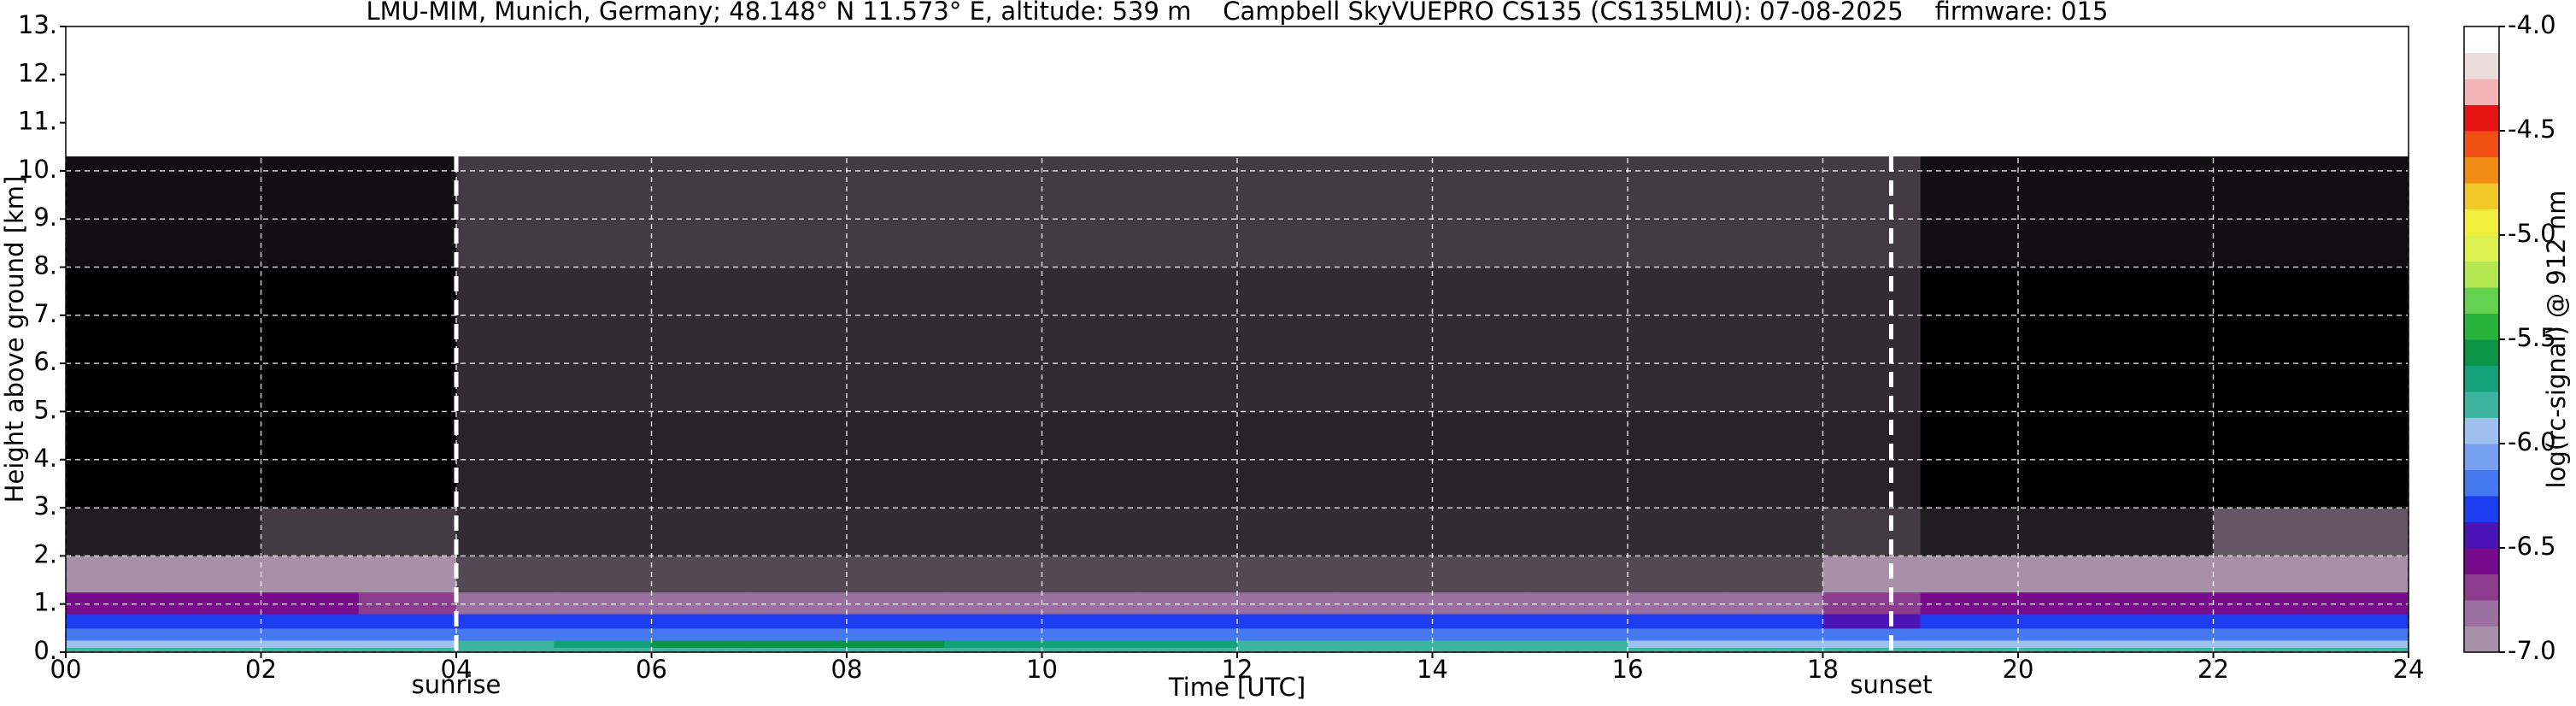  What do you see at coordinates (45, 458) in the screenshot?
I see `y-tick-label: 4.` at bounding box center [45, 458].